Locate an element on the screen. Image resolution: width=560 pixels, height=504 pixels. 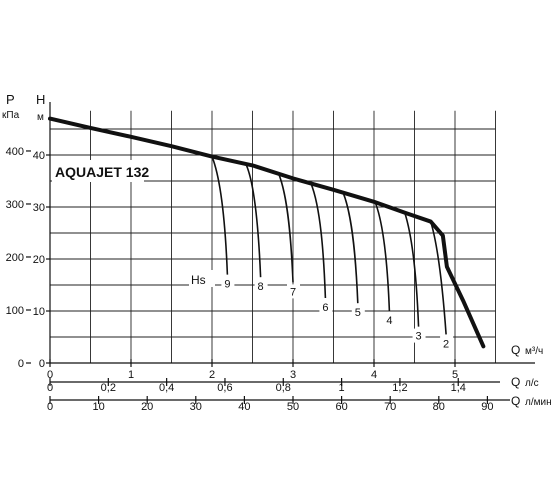
q-tick-label: 50 is located at coordinates (293, 407).